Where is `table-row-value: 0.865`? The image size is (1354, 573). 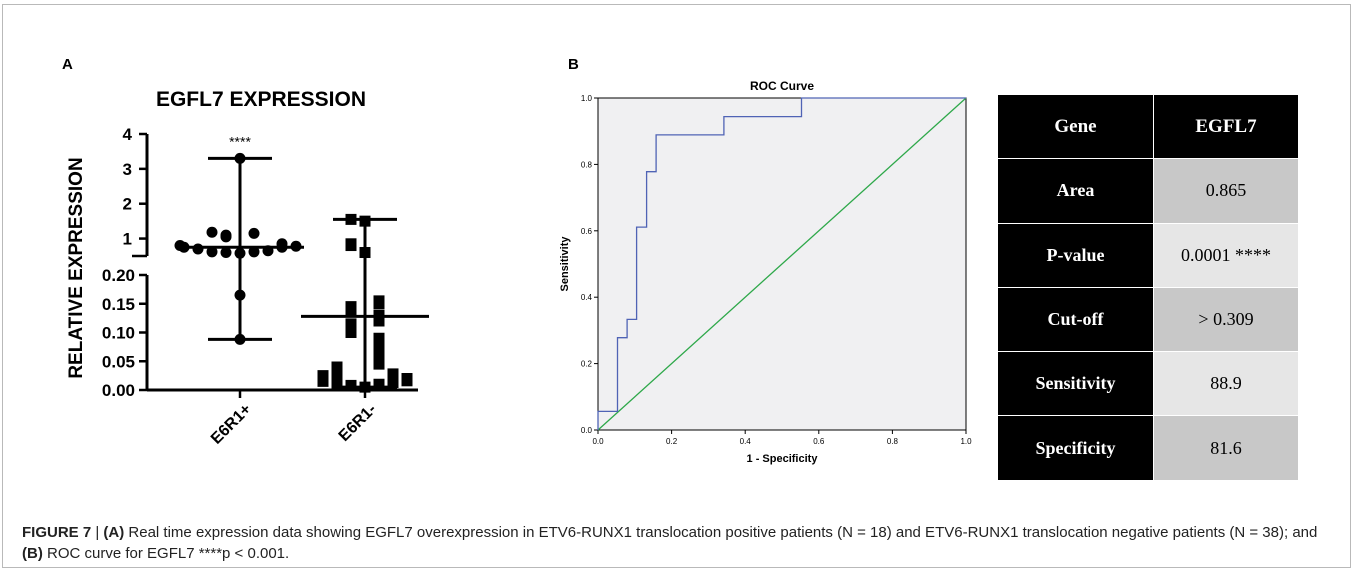 table-row-value: 0.865 is located at coordinates (1226, 191).